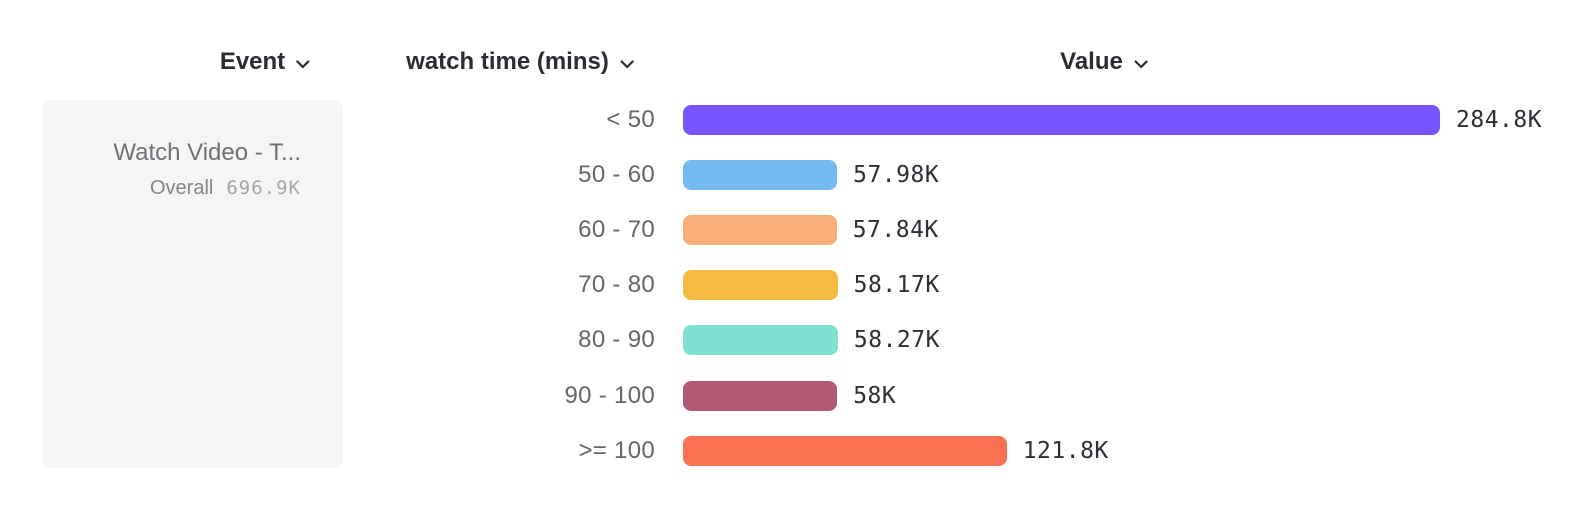  I want to click on value-label: 58.27K, so click(896, 340).